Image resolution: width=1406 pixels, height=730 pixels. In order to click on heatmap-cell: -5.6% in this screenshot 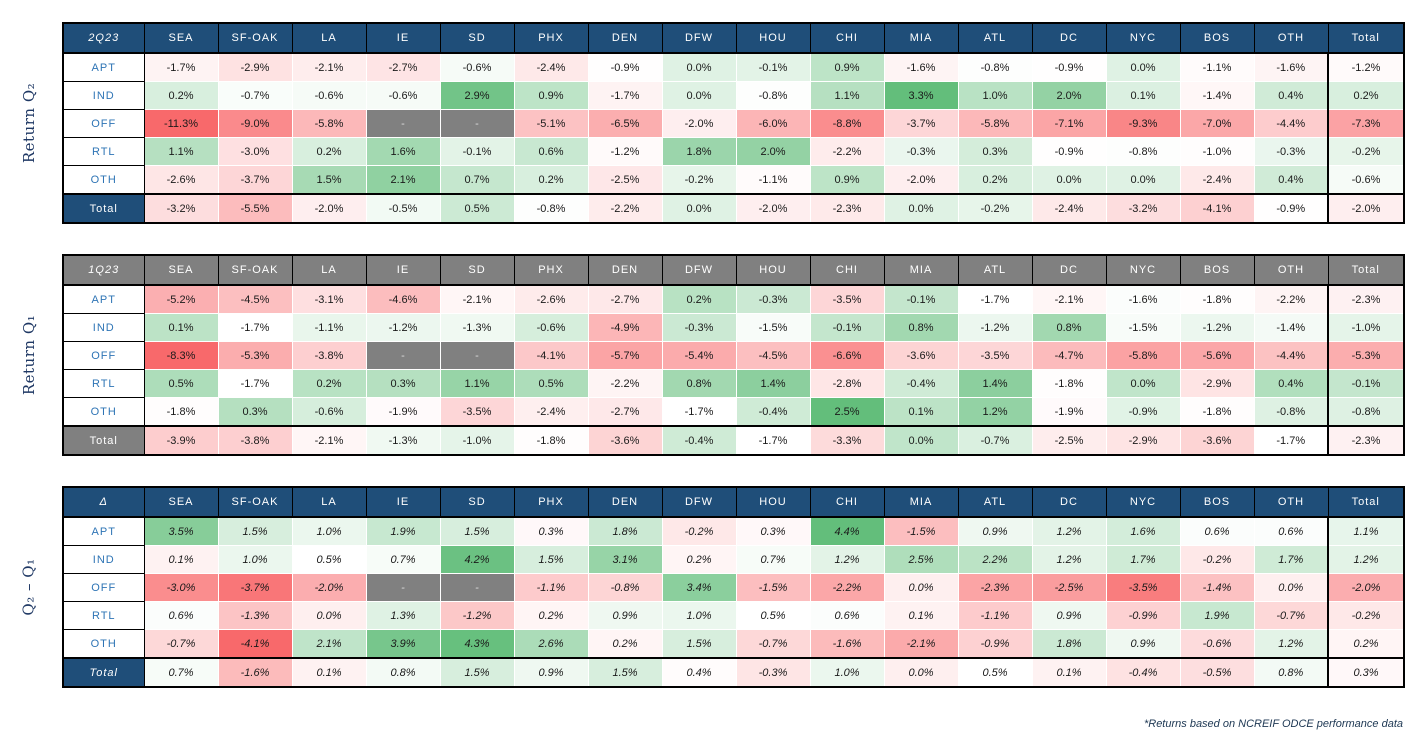, I will do `click(1217, 355)`.